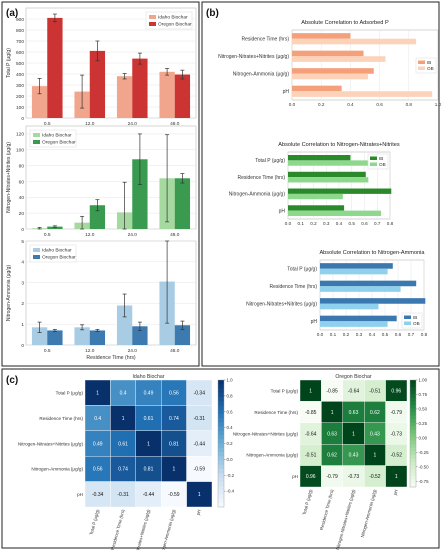 Image resolution: width=441 pixels, height=550 pixels. I want to click on c1-colorbar-tick-label: 0.8, so click(230, 395).